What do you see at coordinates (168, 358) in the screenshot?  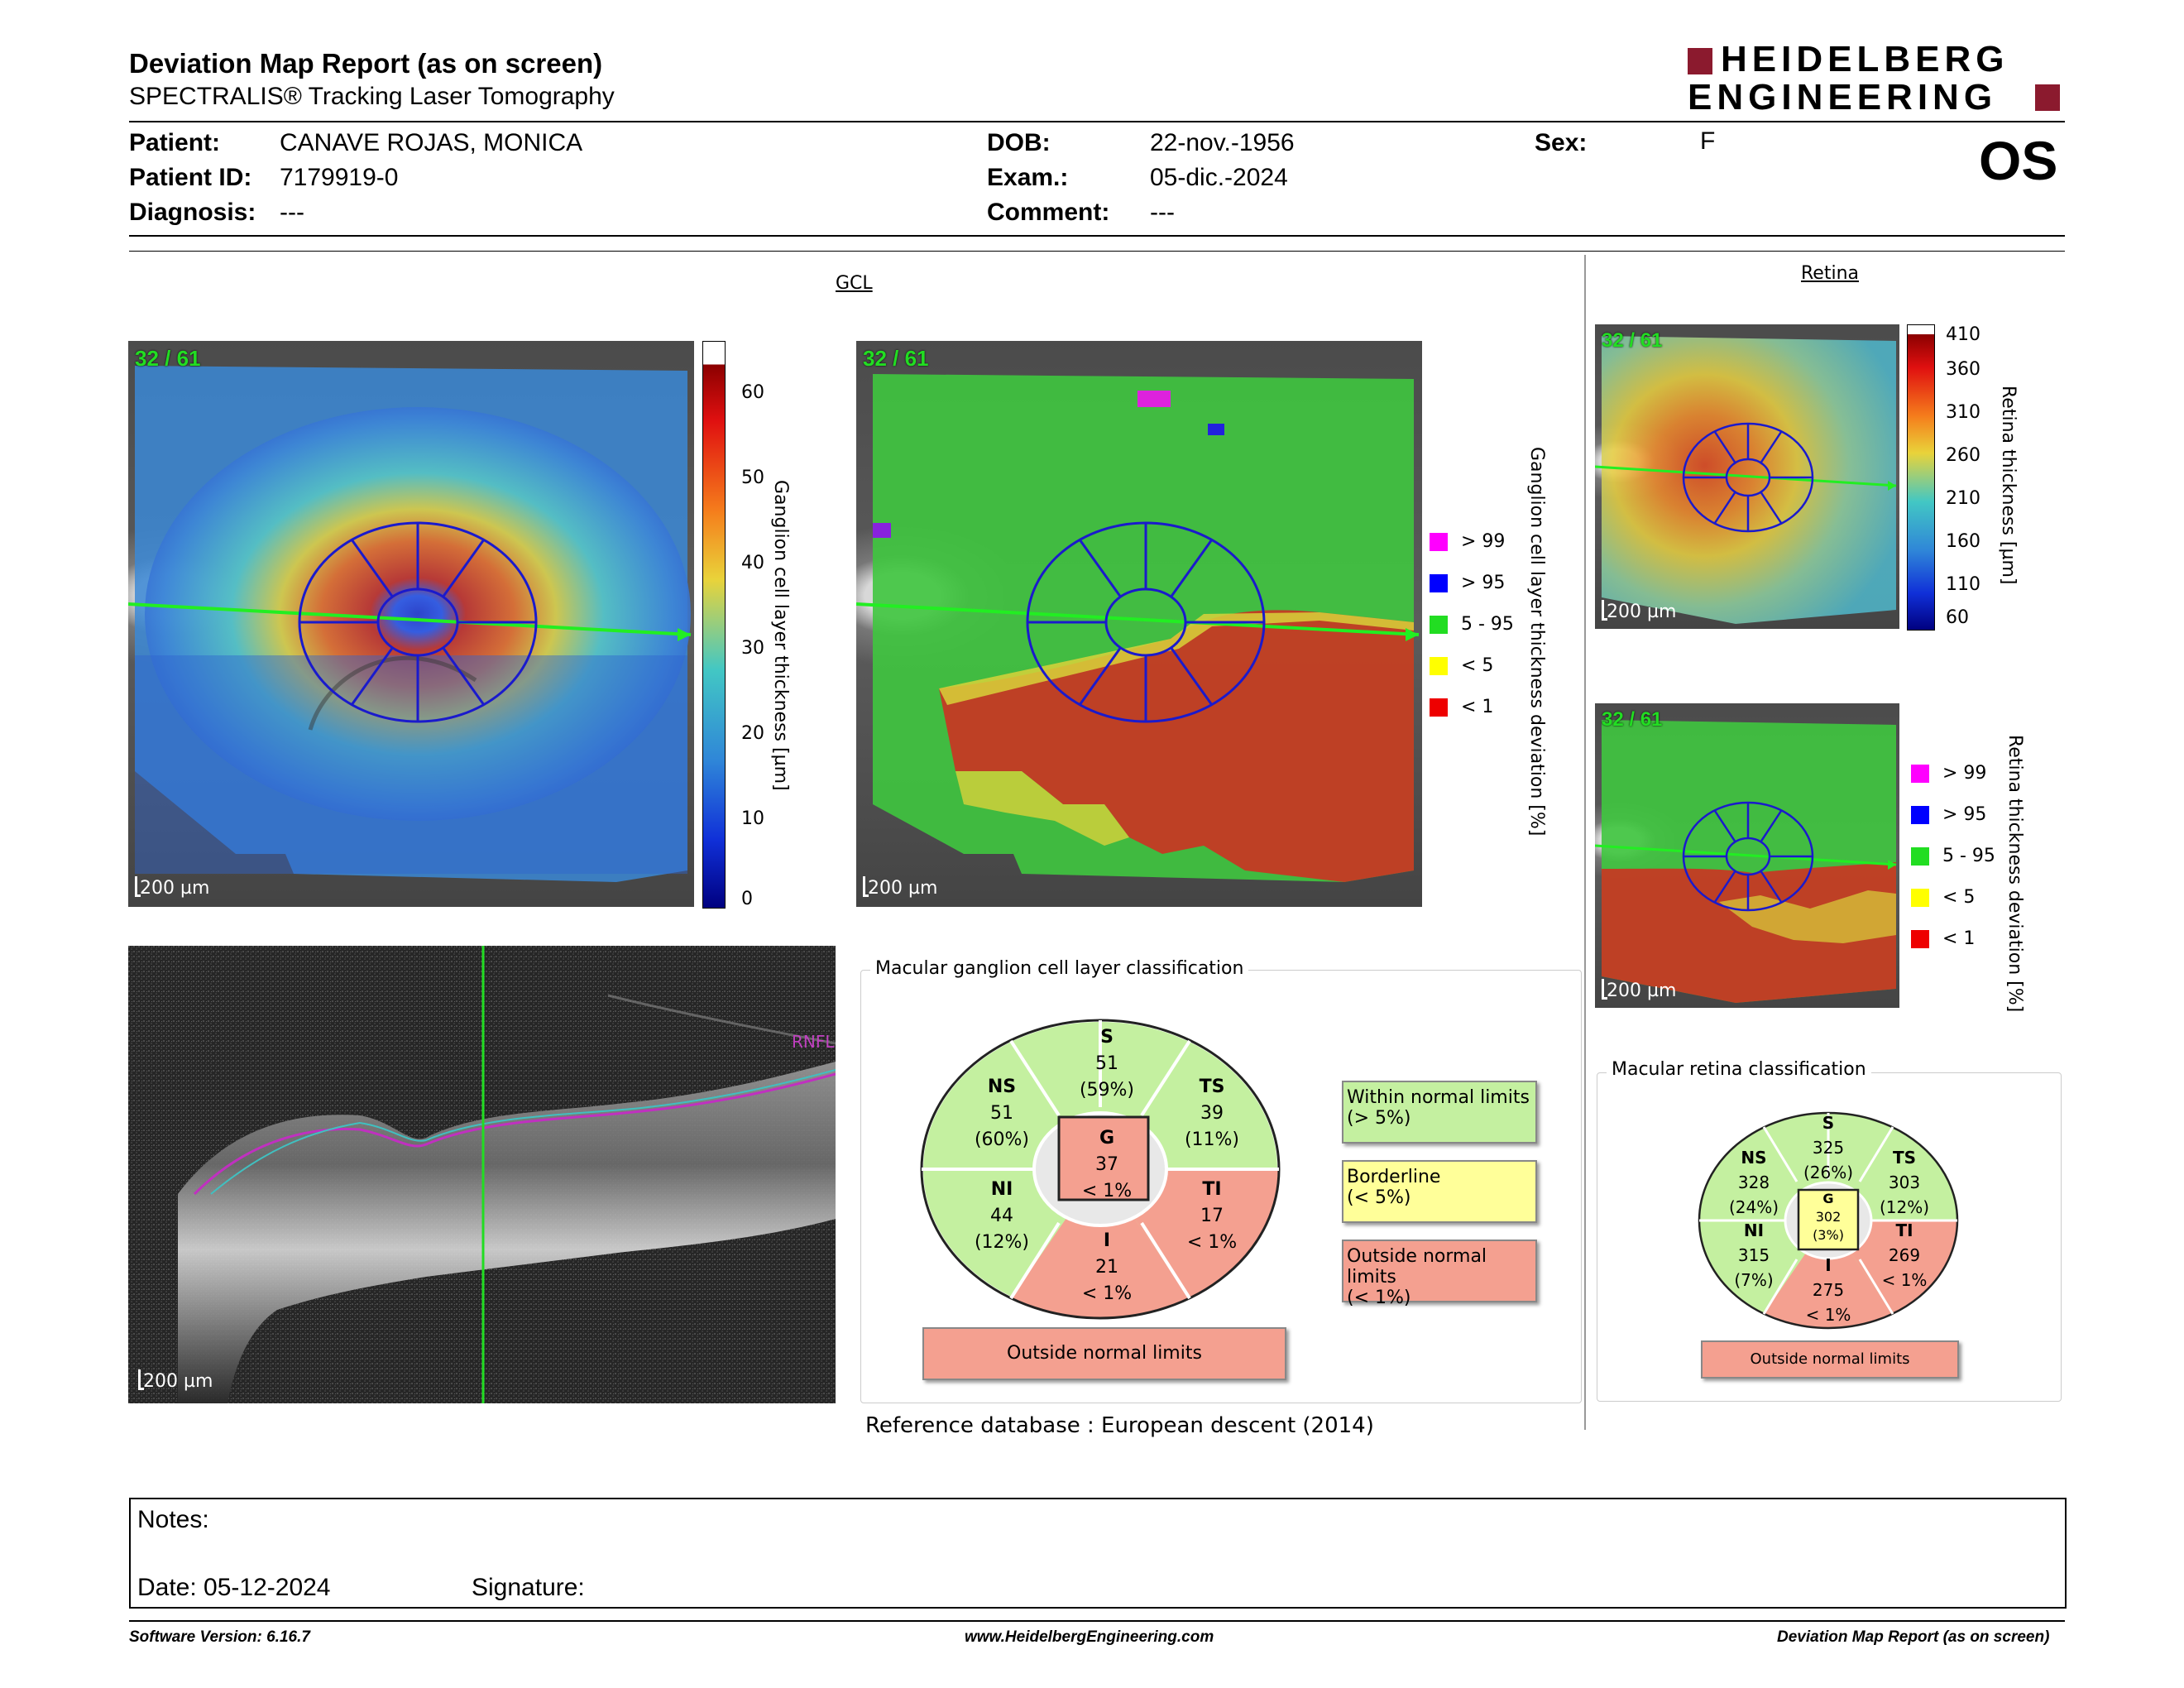 I see `gcl-slice-counter: 32 / 61` at bounding box center [168, 358].